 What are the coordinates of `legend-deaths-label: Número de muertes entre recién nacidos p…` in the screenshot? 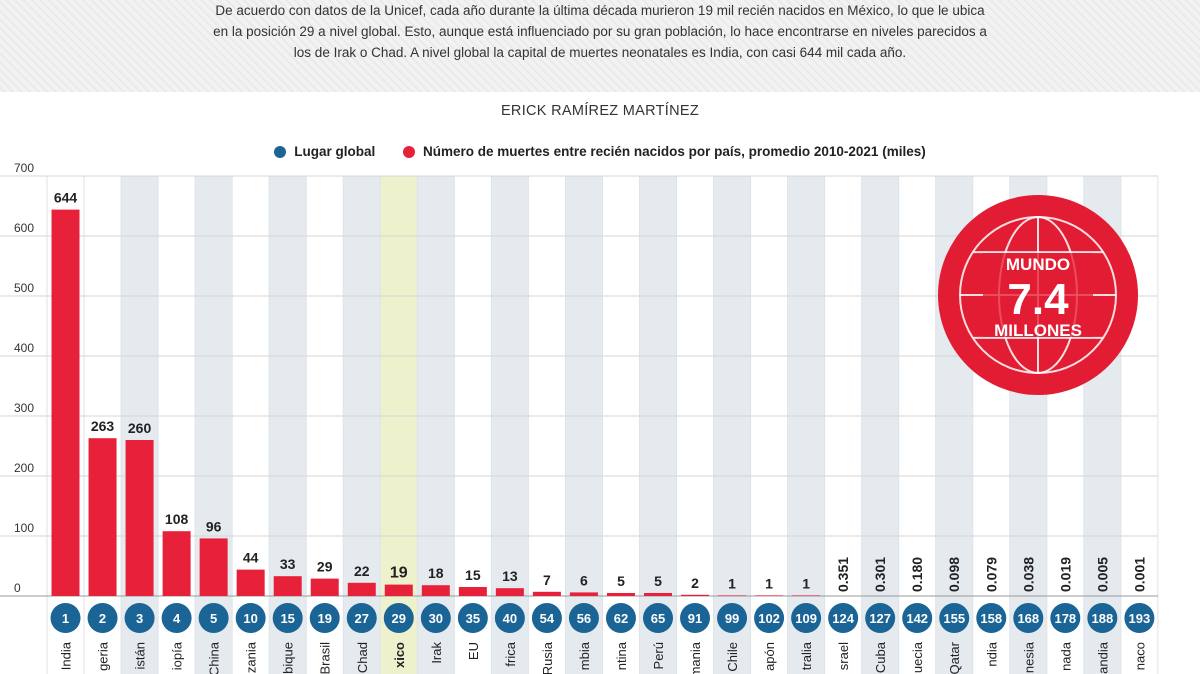 It's located at (674, 151).